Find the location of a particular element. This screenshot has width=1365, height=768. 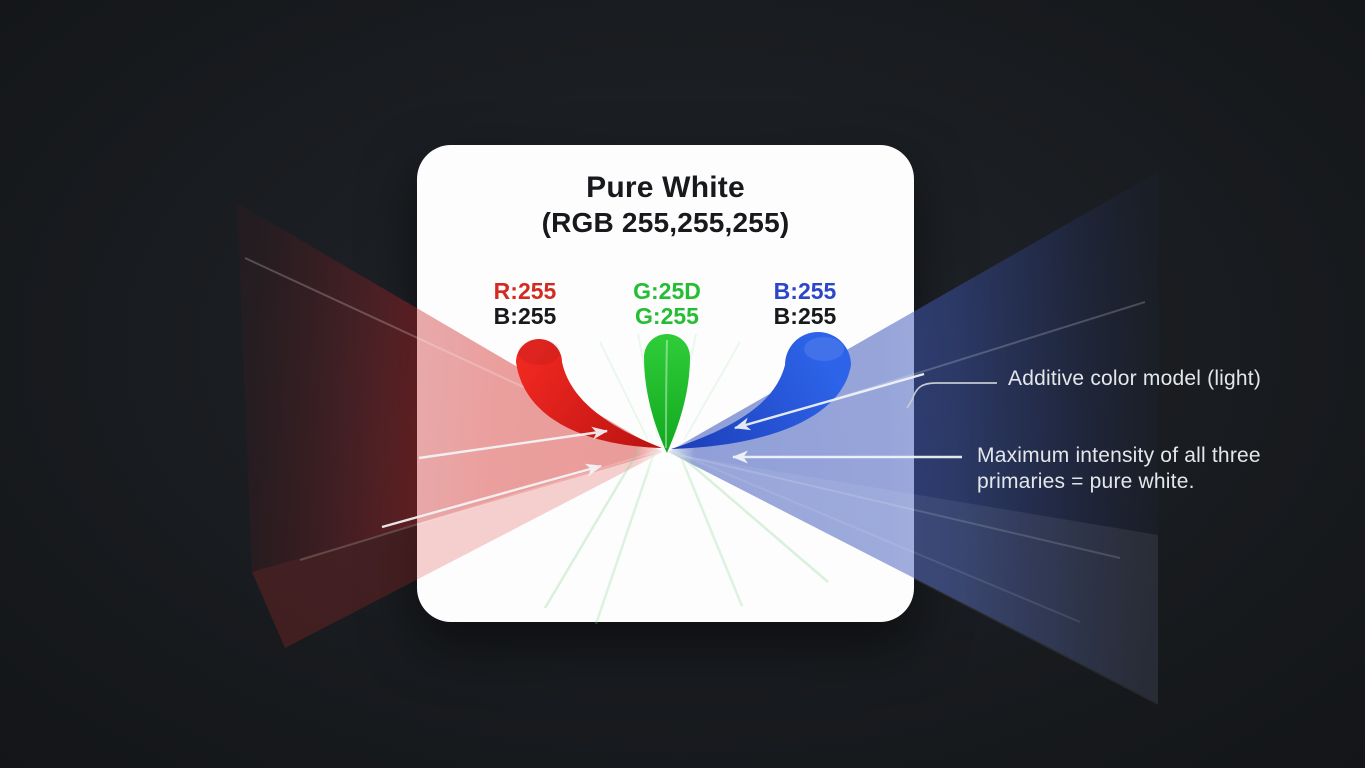

green-led-icon is located at coordinates (667, 393).